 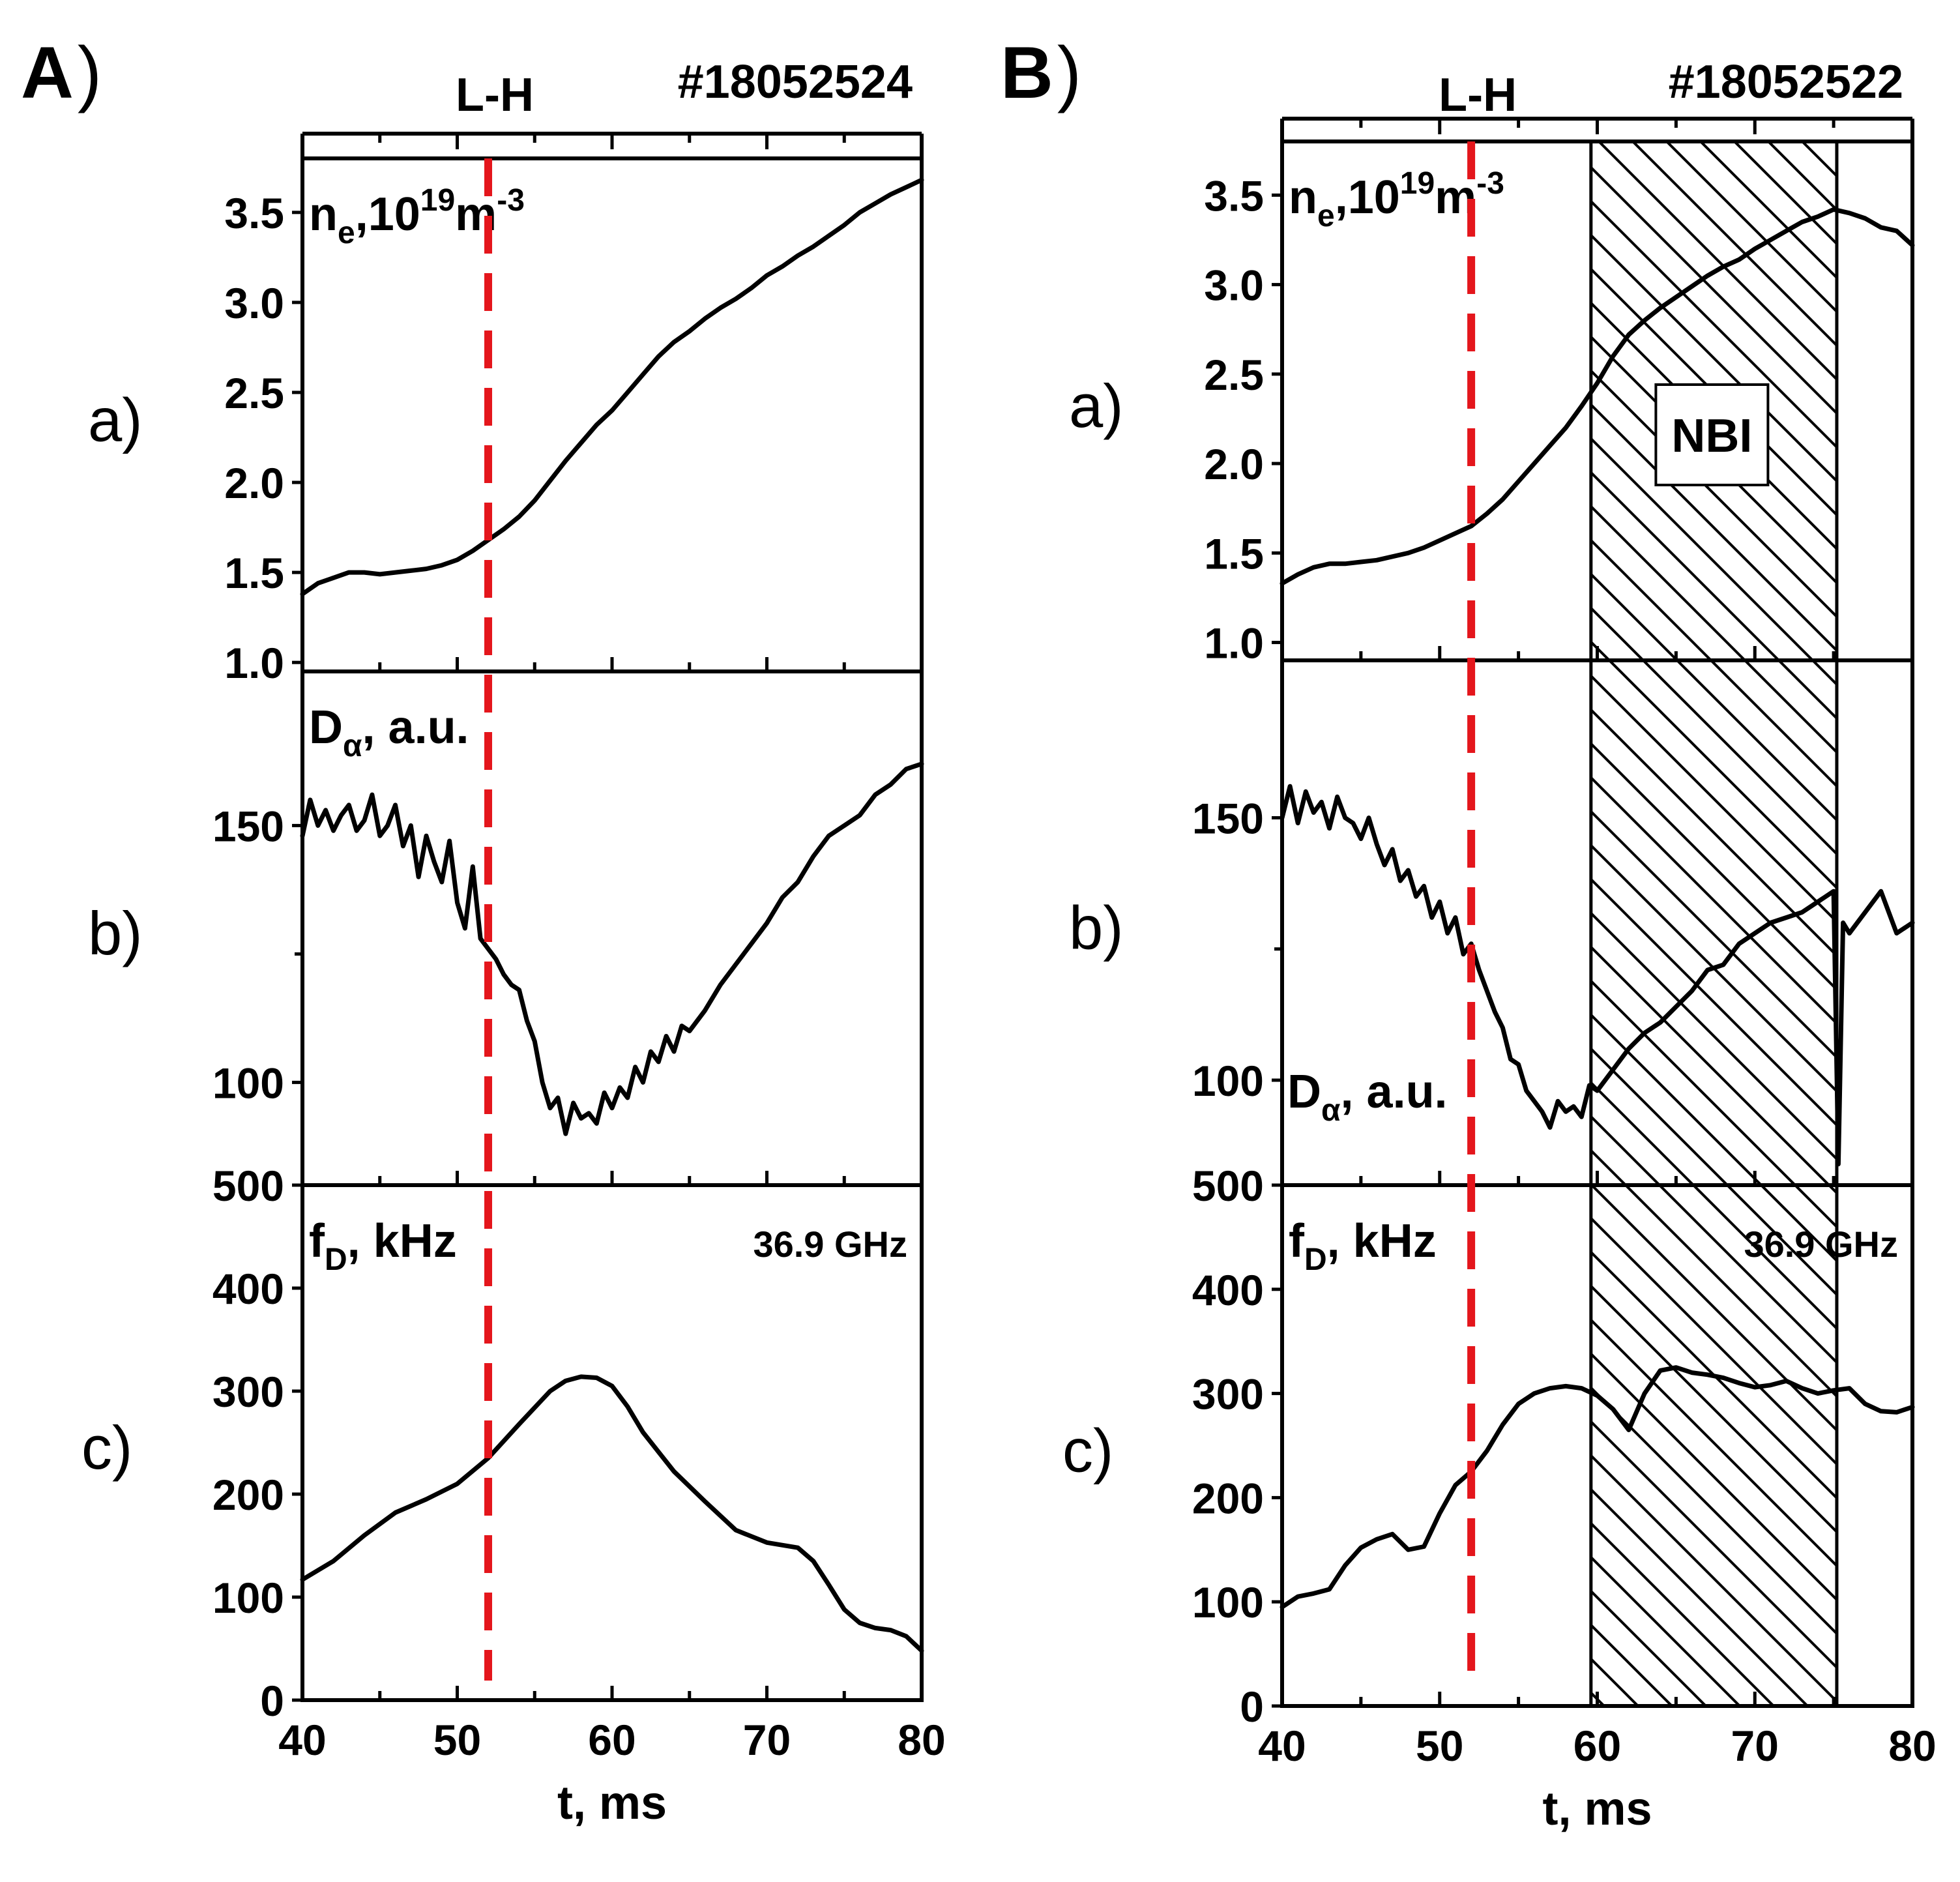 What do you see at coordinates (62, 72) in the screenshot?
I see `panel-label: A)` at bounding box center [62, 72].